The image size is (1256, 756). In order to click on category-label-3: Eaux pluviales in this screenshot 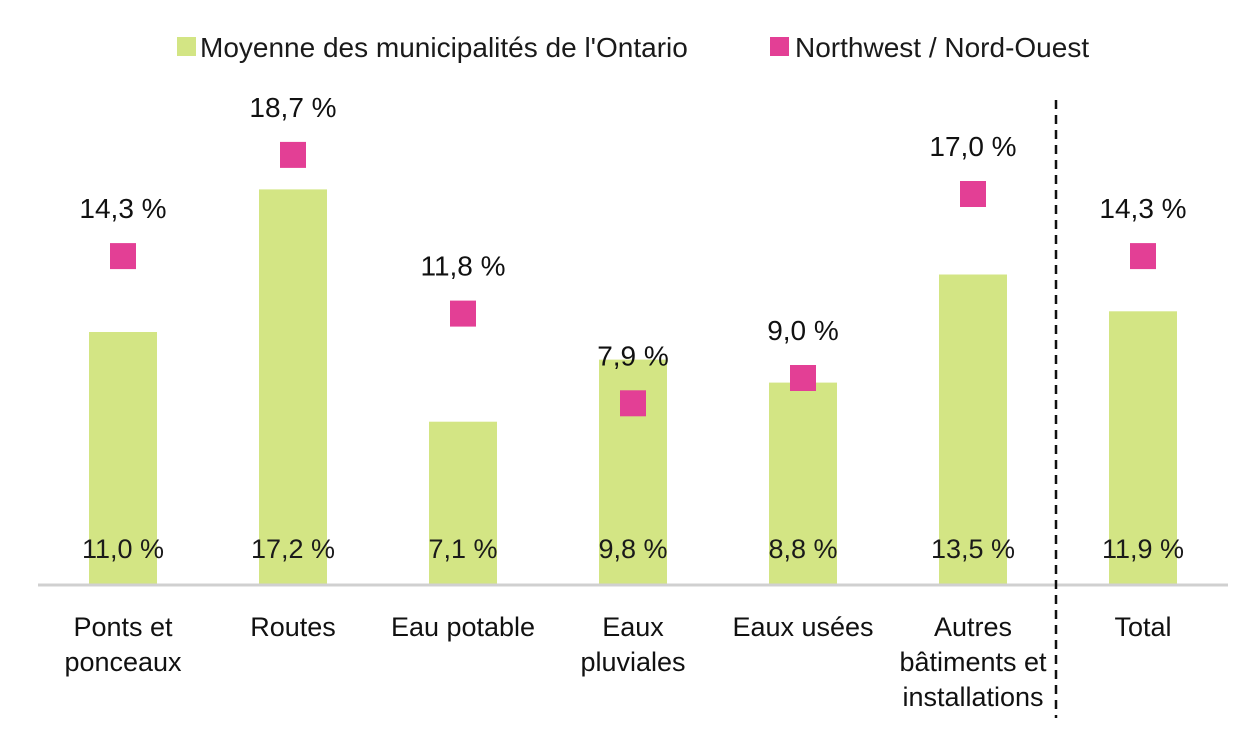, I will do `click(632, 644)`.